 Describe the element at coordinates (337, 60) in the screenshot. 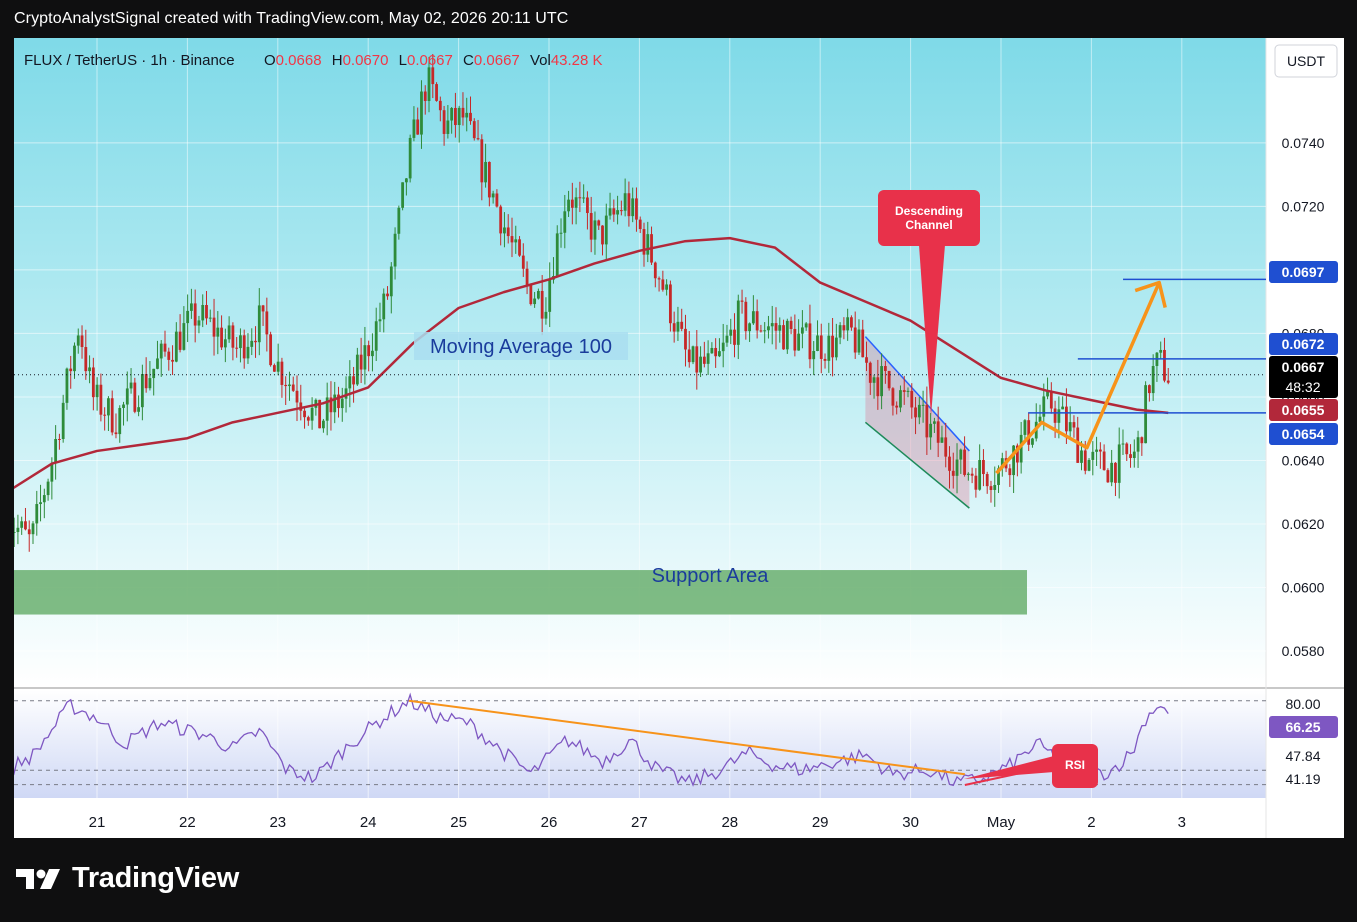

I see `legend-high-label: H` at that location.